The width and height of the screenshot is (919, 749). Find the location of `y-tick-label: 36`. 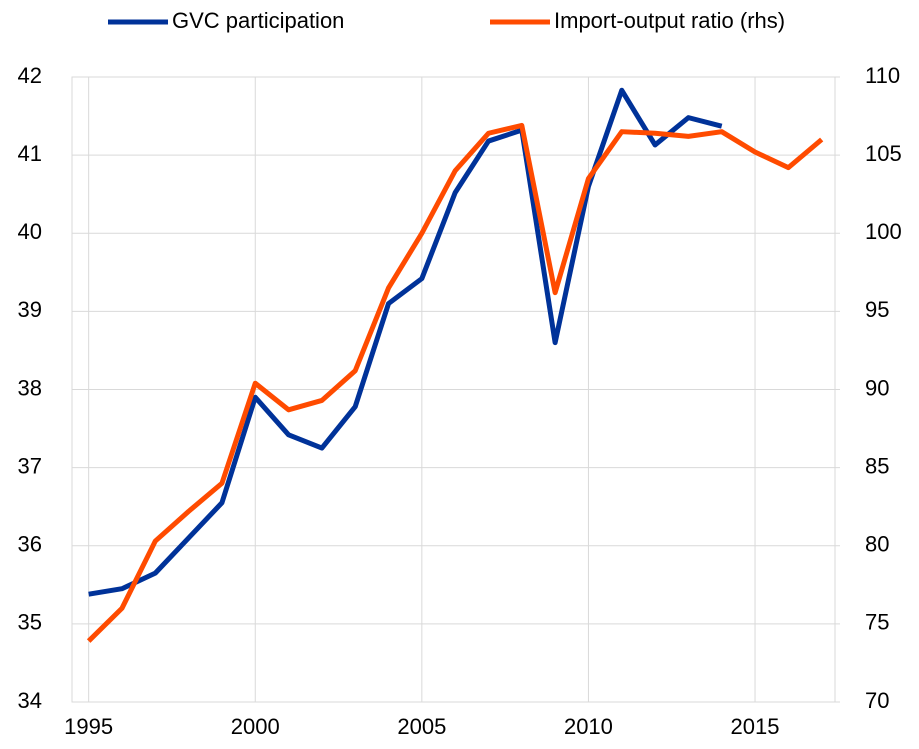

y-tick-label: 36 is located at coordinates (30, 544).